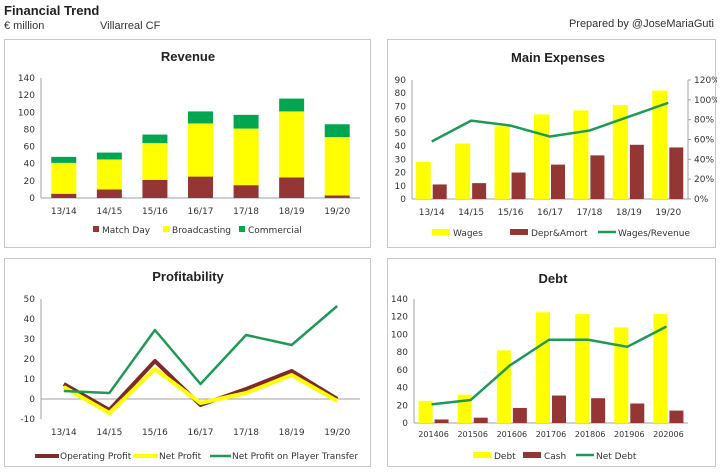  What do you see at coordinates (166, 229) in the screenshot?
I see `legend-swatch-broadcasting` at bounding box center [166, 229].